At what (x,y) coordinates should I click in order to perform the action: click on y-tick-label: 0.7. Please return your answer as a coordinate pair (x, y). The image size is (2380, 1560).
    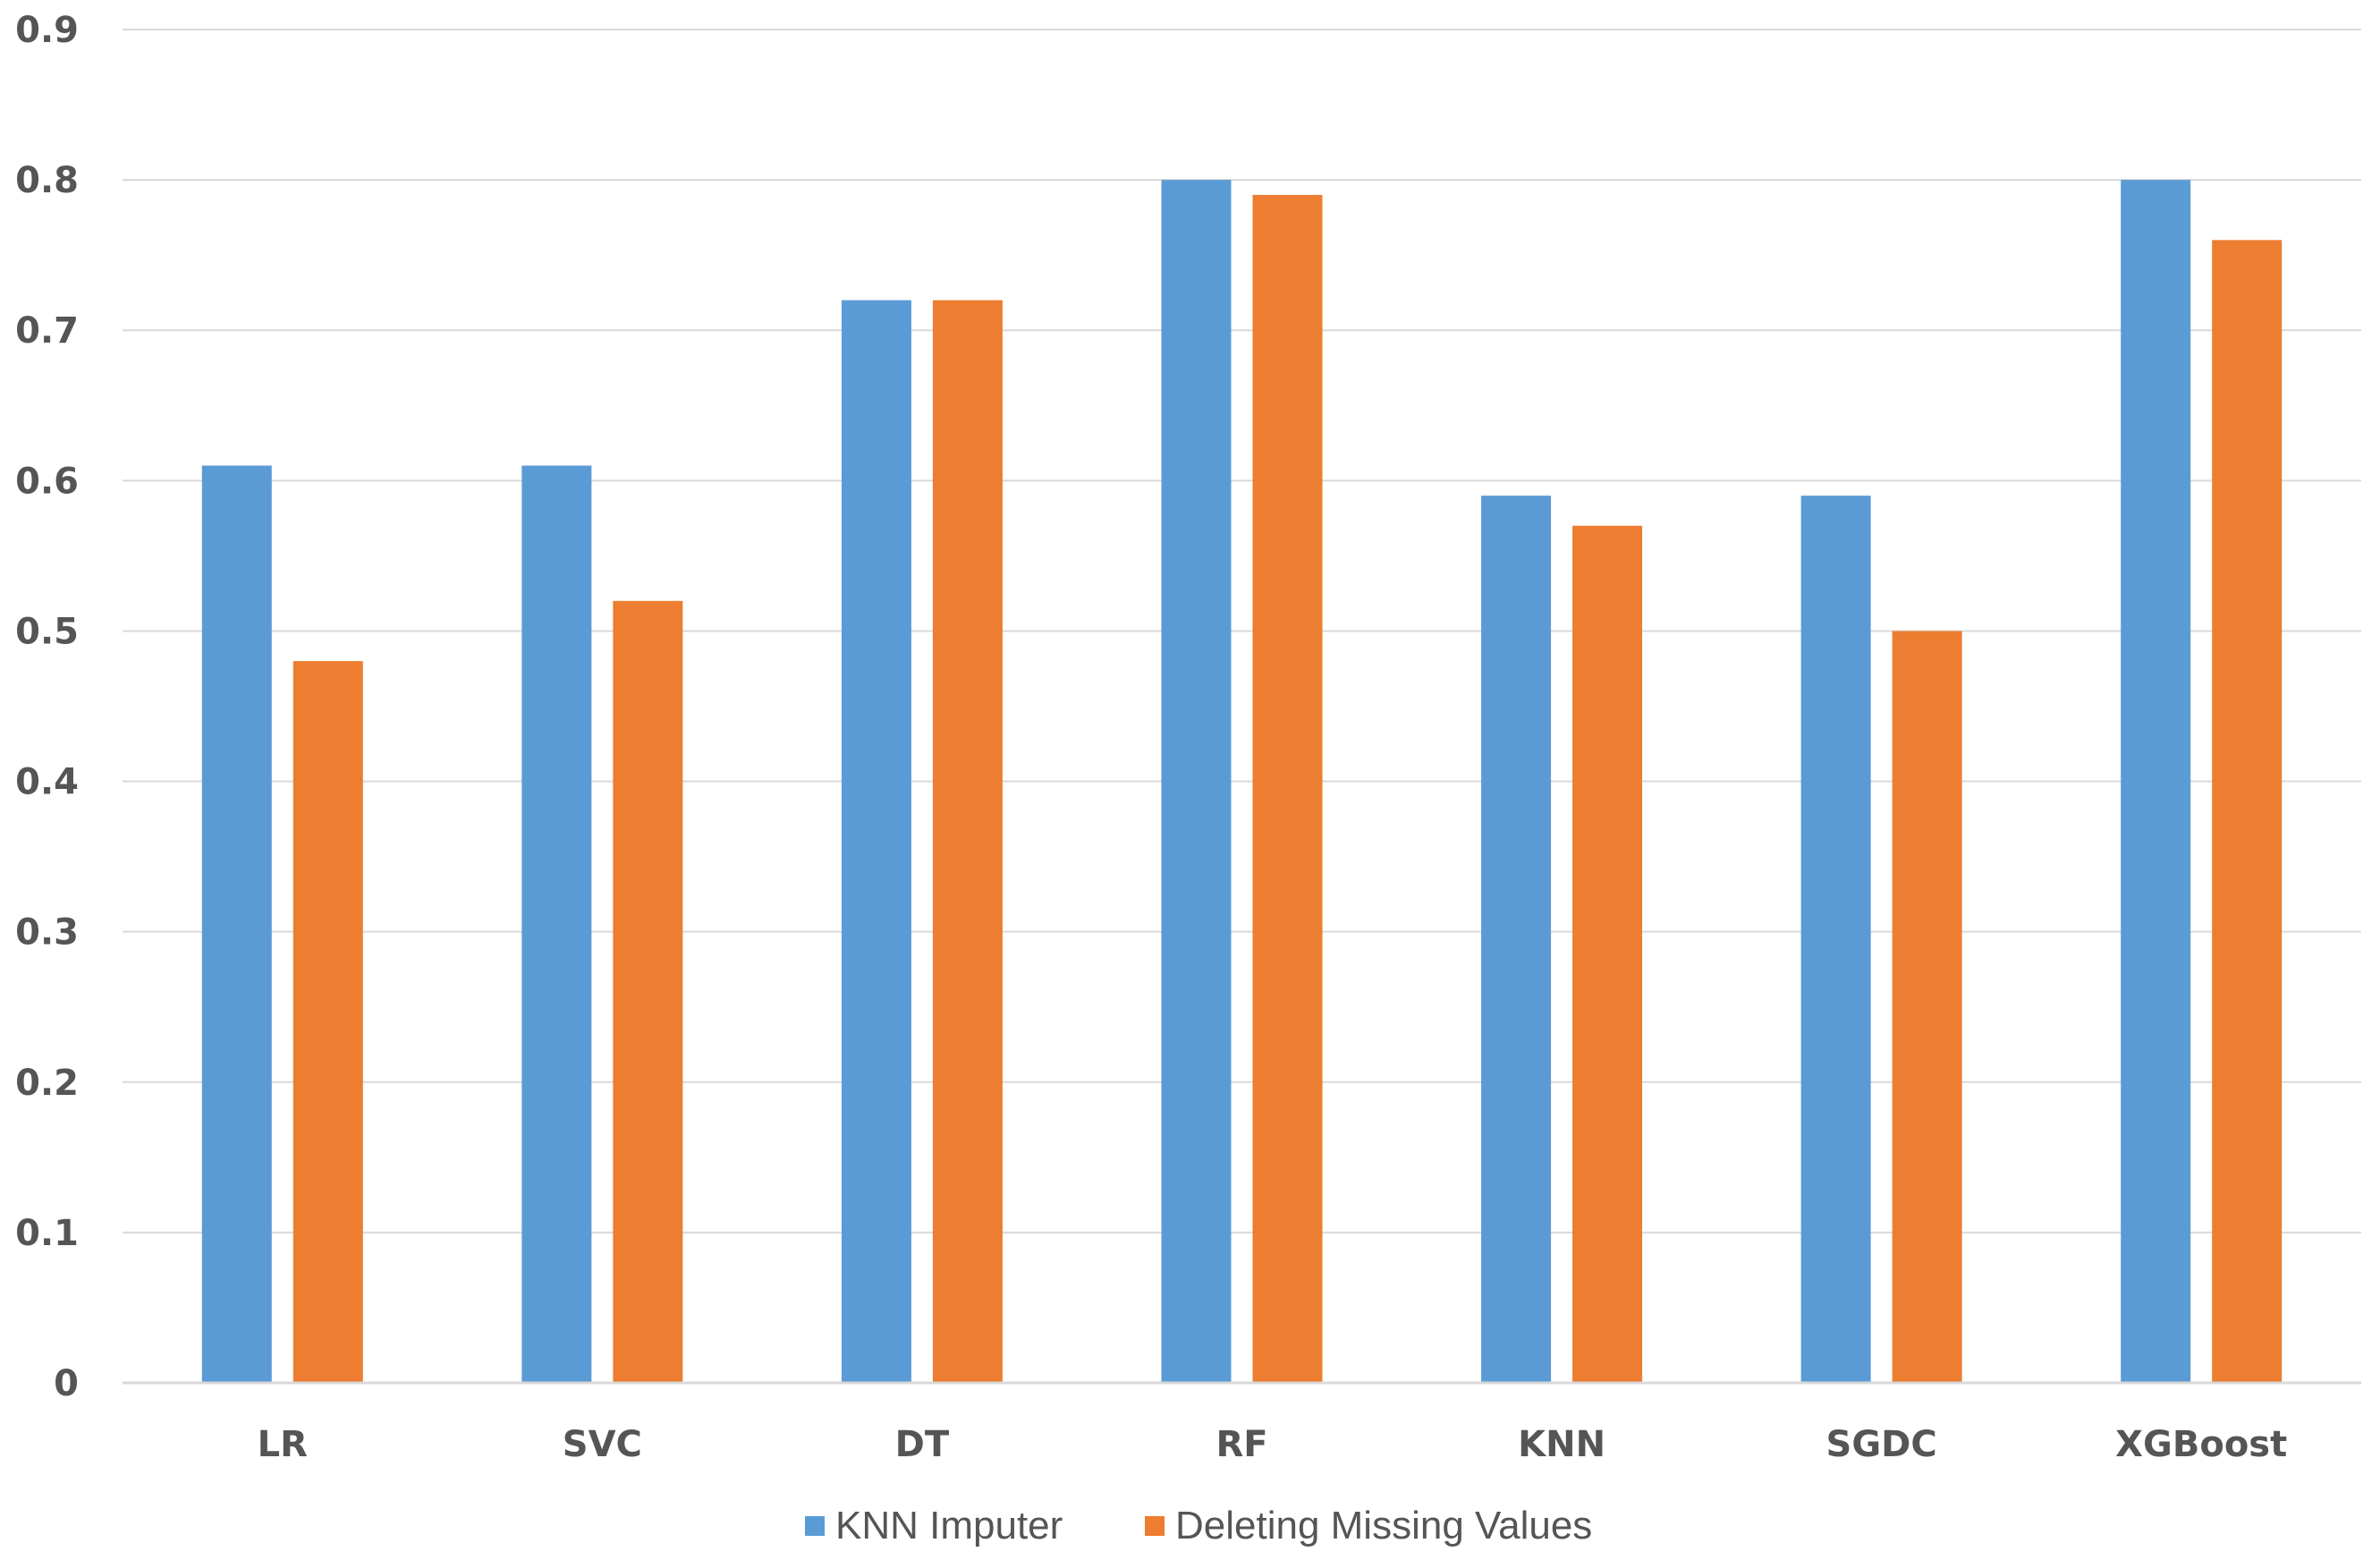
    Looking at the image, I should click on (47, 331).